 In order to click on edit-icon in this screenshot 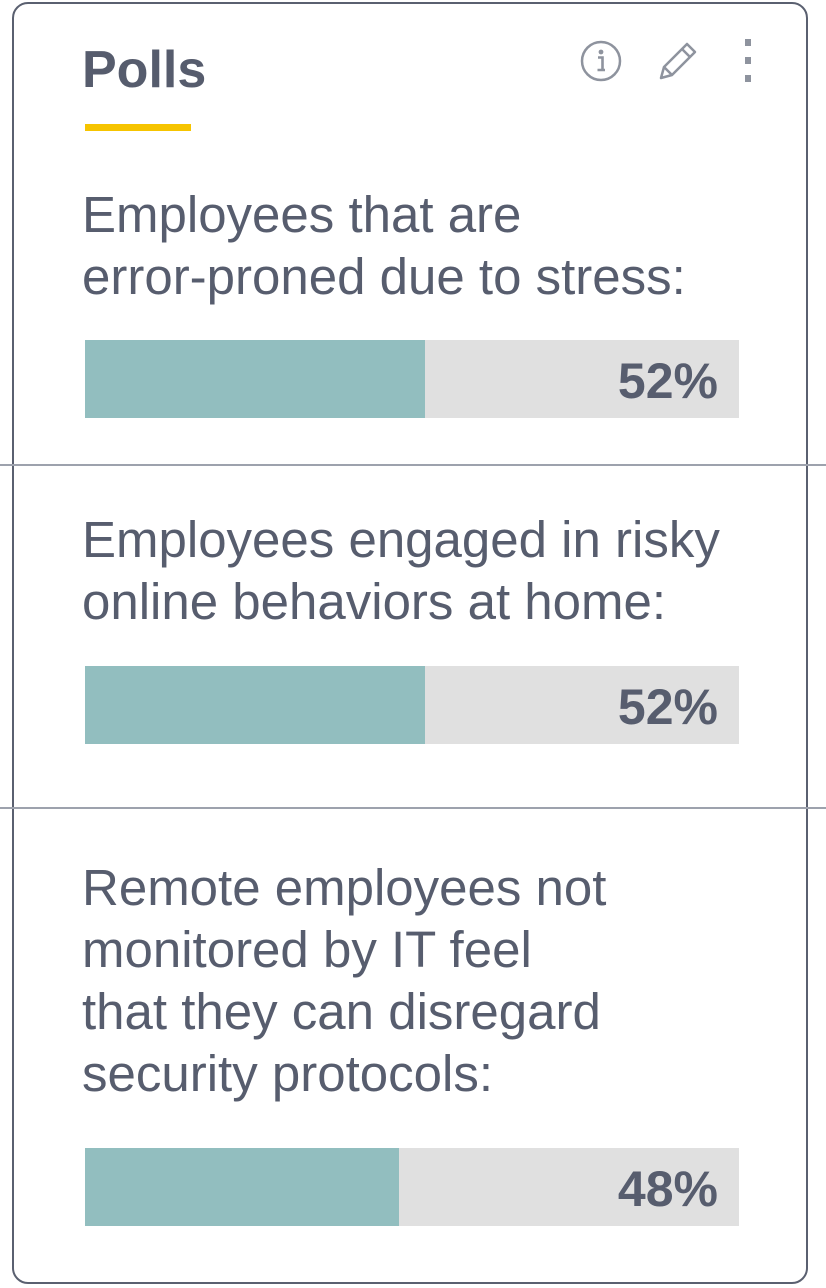, I will do `click(678, 61)`.